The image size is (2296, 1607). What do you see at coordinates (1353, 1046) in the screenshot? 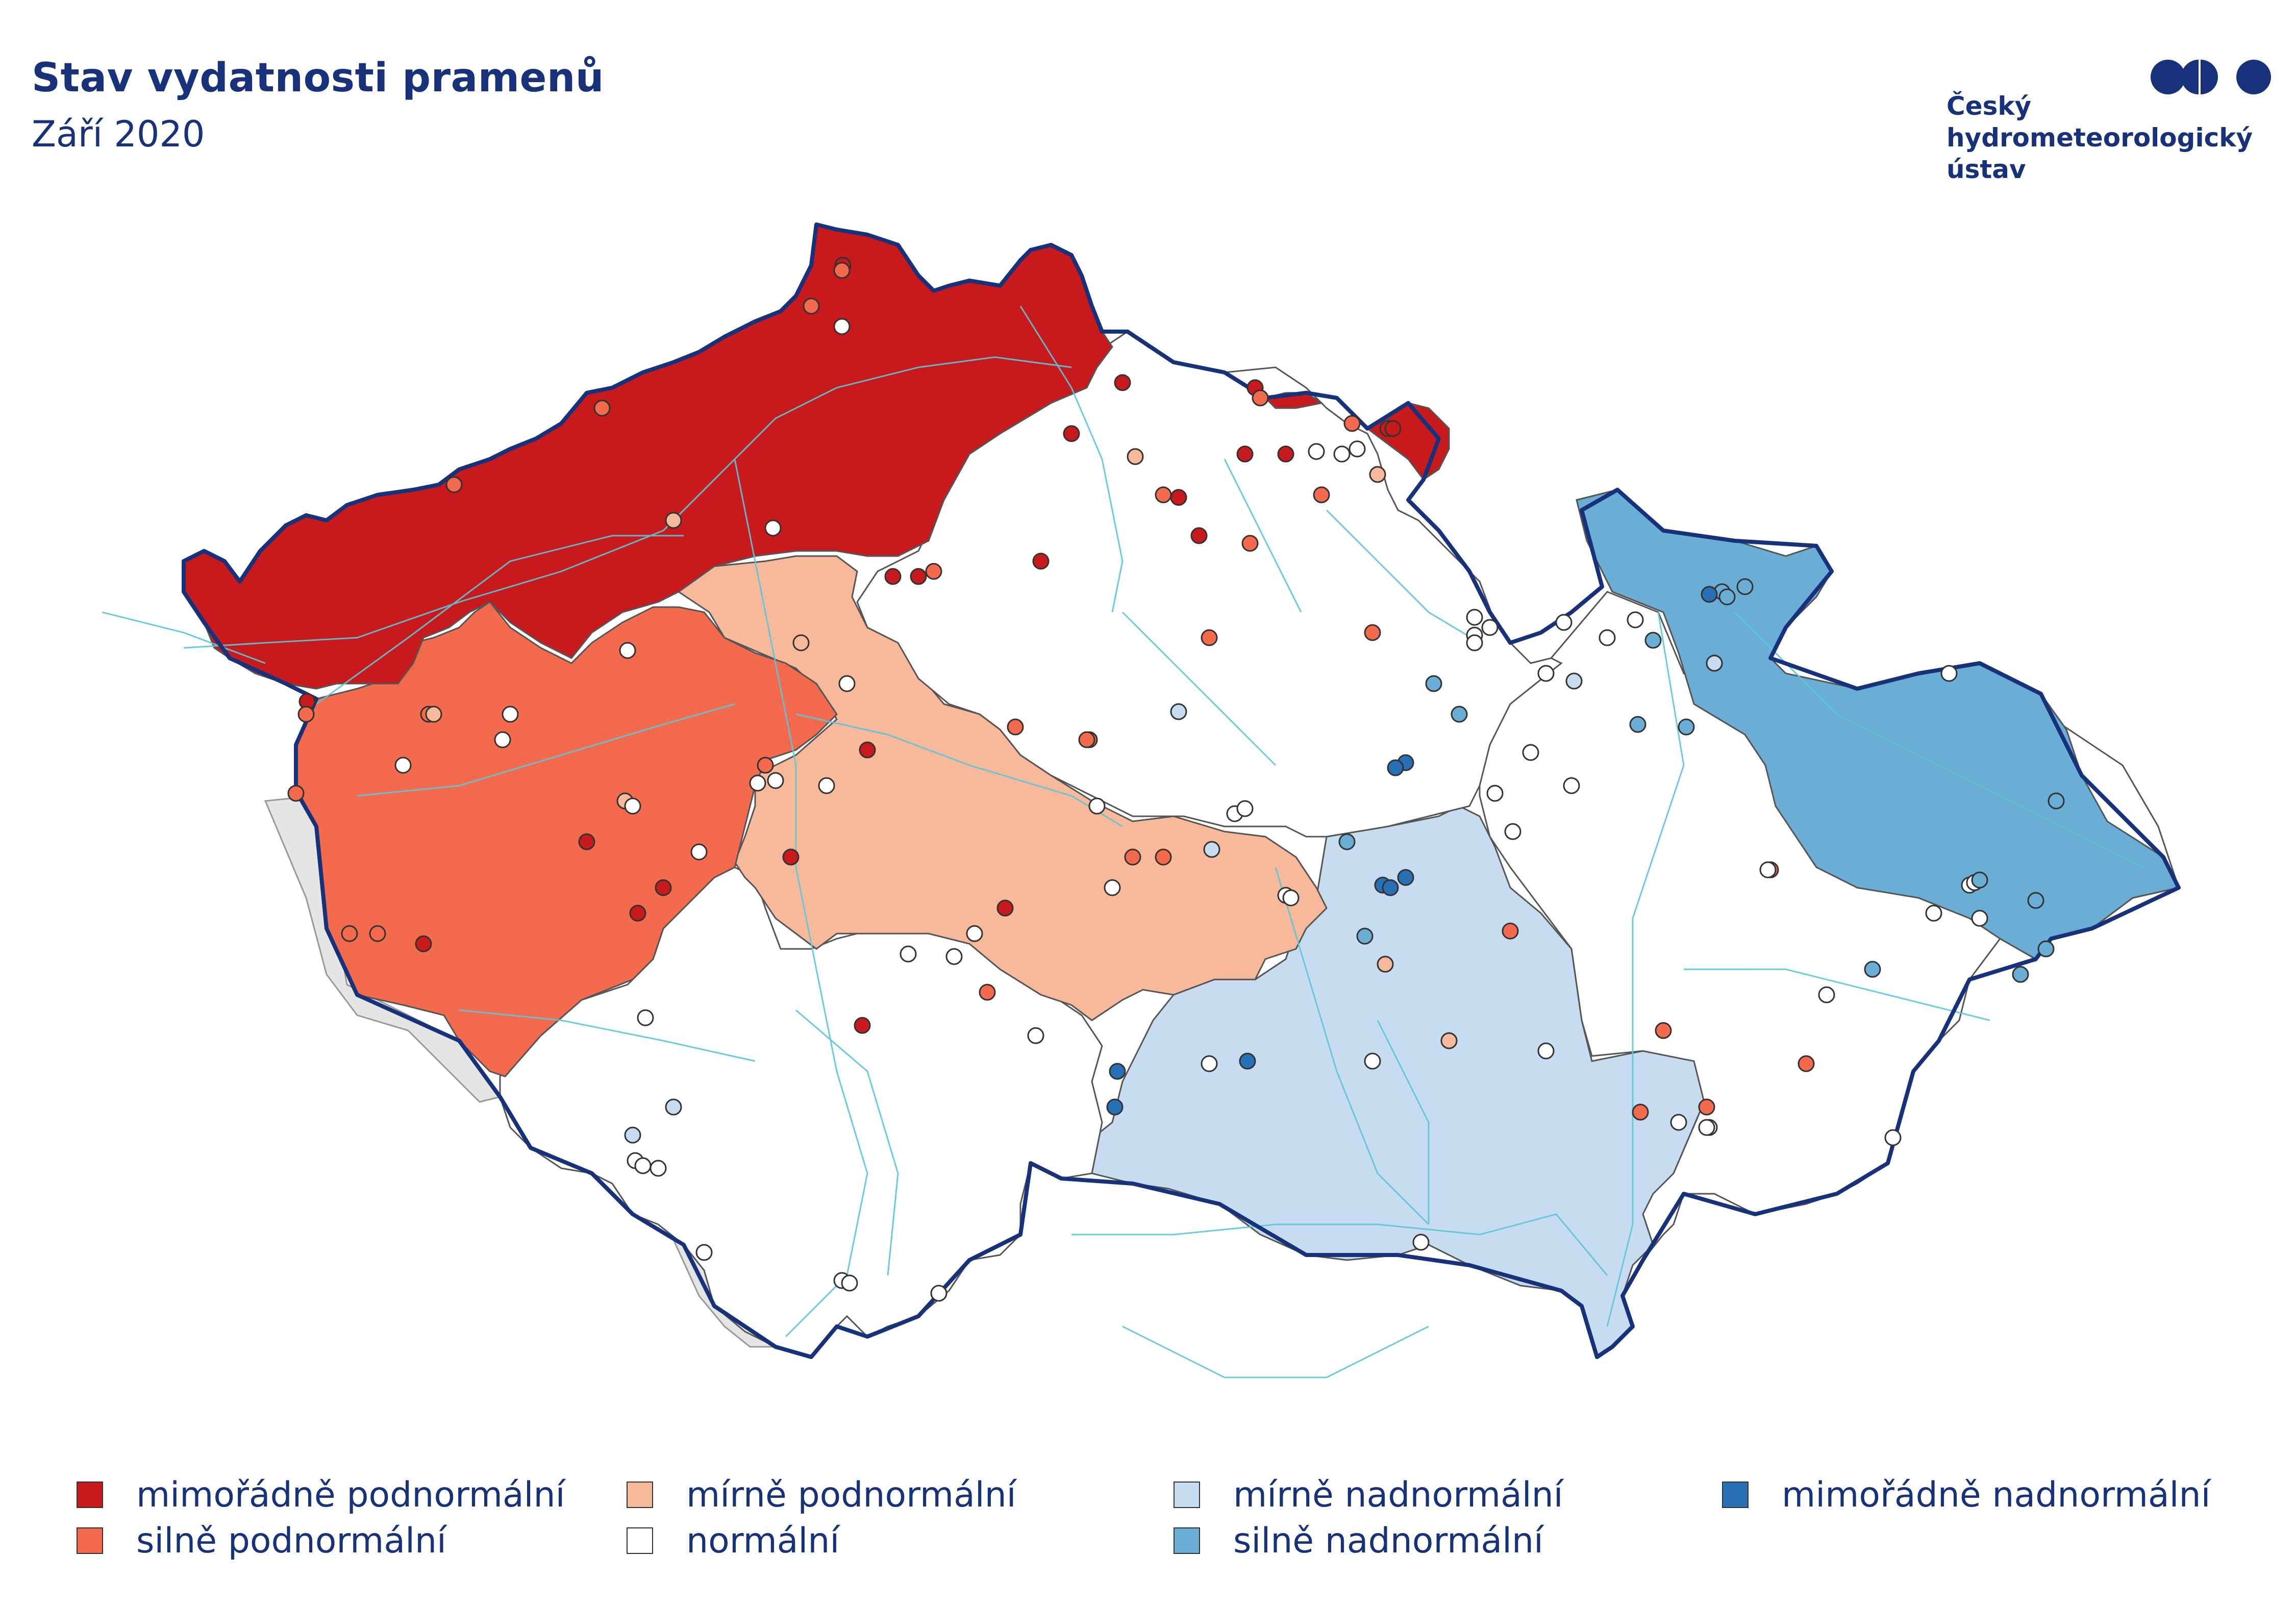
I see `river-svratka` at bounding box center [1353, 1046].